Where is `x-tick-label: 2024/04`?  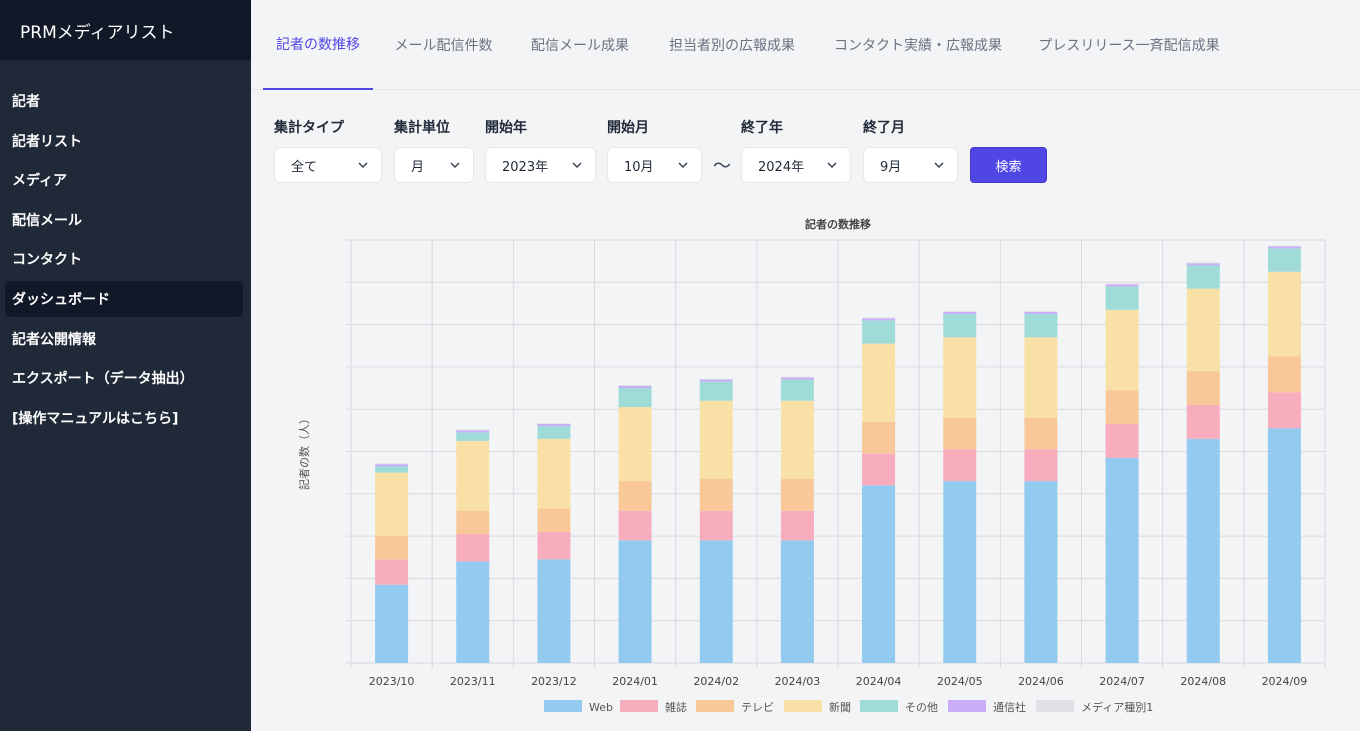
x-tick-label: 2024/04 is located at coordinates (879, 681).